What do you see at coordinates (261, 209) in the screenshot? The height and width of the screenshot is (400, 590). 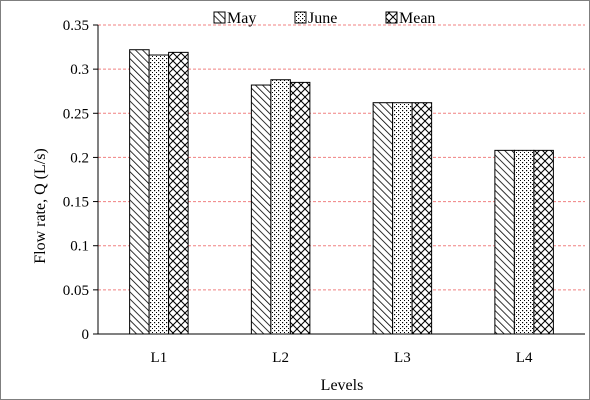 I see `bar-may-l2` at bounding box center [261, 209].